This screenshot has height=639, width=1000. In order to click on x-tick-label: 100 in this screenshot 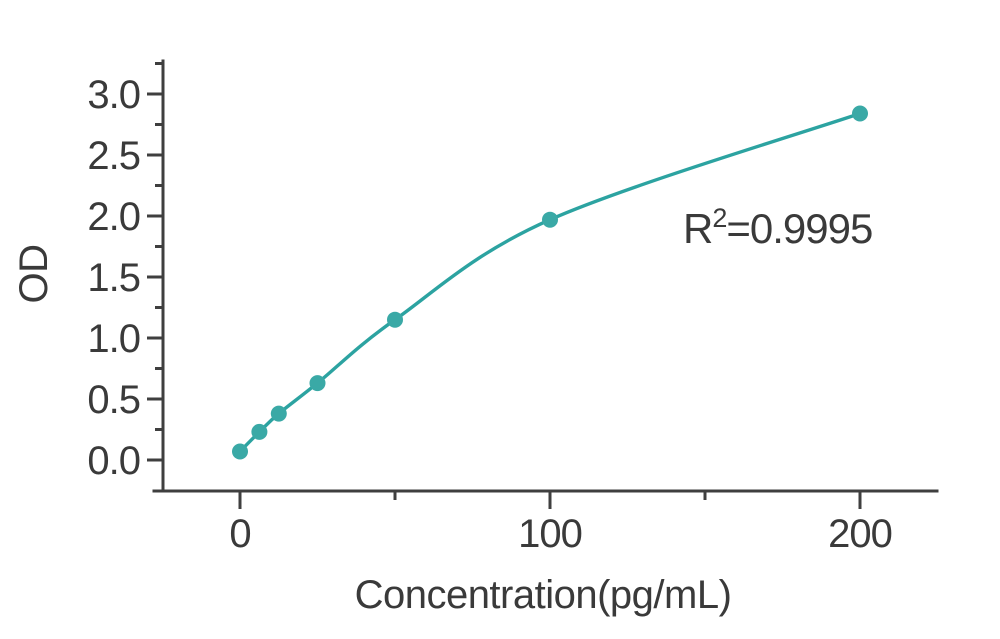, I will do `click(550, 534)`.